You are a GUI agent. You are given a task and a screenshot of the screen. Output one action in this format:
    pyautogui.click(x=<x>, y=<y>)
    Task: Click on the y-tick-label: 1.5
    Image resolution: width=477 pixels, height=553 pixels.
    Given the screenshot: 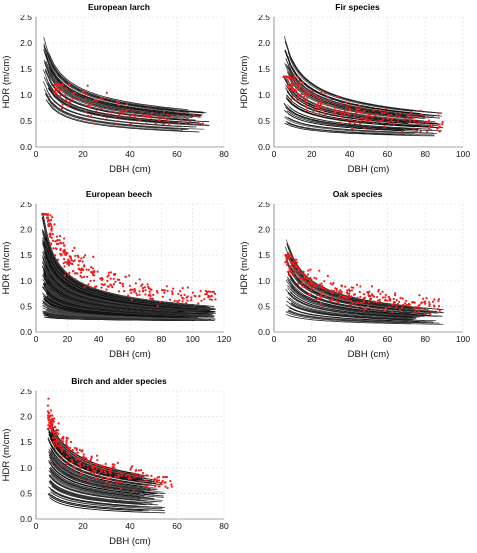 What is the action you would take?
    pyautogui.click(x=264, y=255)
    